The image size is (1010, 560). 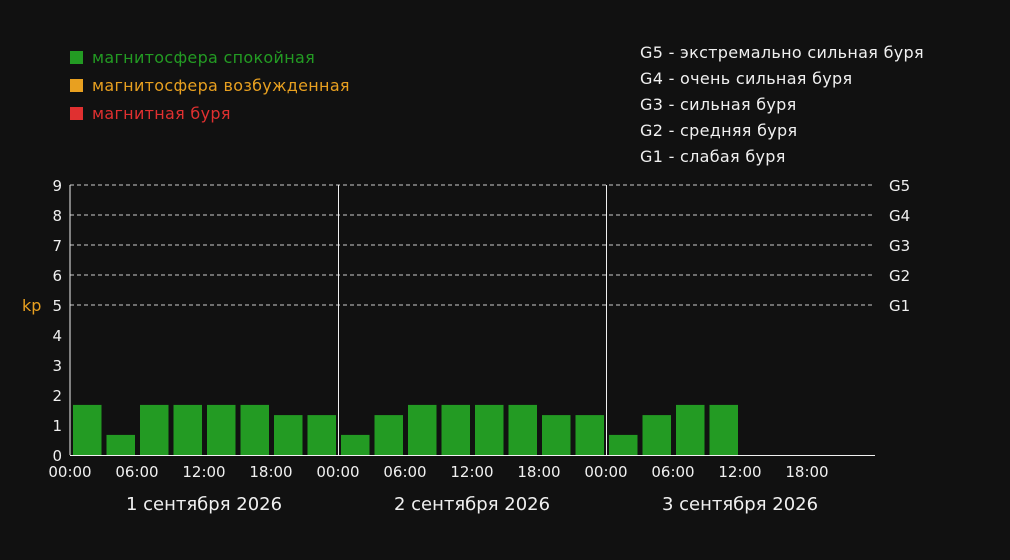 What do you see at coordinates (57, 456) in the screenshot?
I see `y-tick-label: 0` at bounding box center [57, 456].